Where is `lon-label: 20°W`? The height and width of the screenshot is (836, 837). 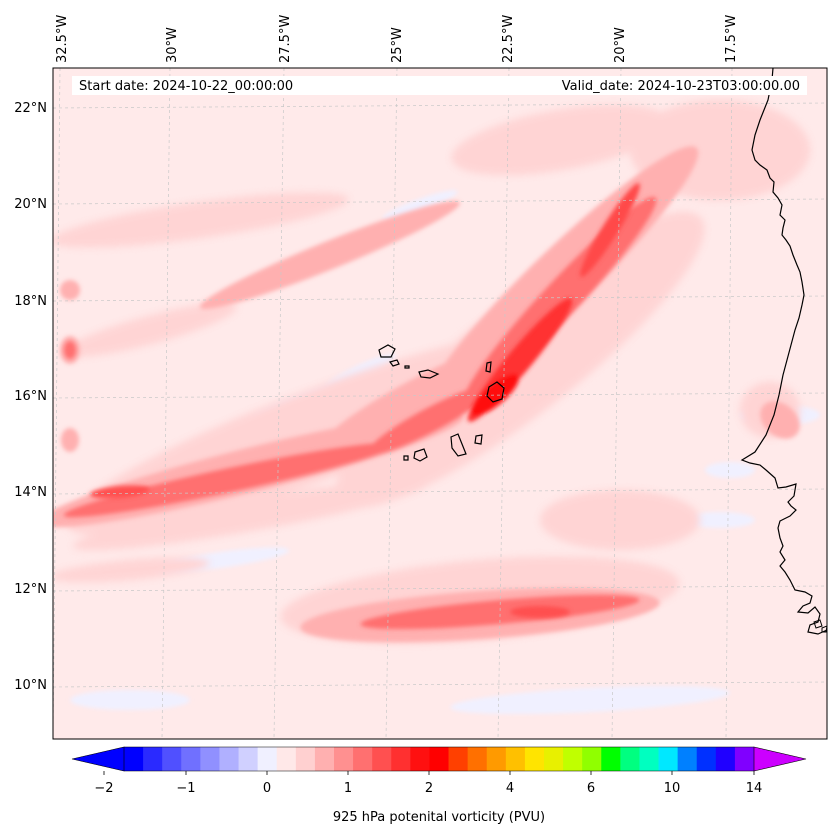
lon-label: 20°W is located at coordinates (620, 45).